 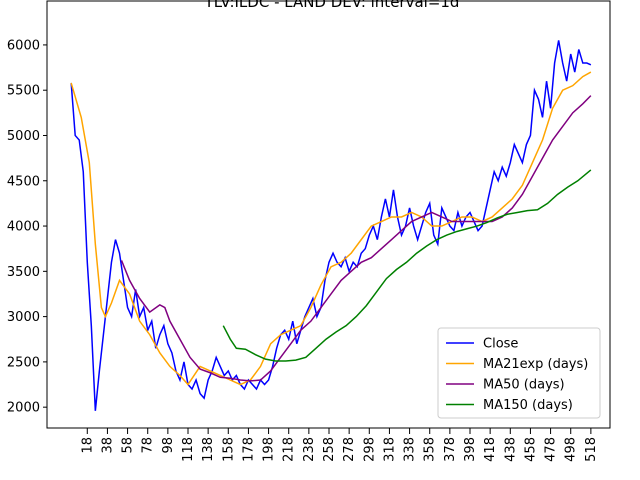 I want to click on x-tick-label: 278, so click(x=349, y=449).